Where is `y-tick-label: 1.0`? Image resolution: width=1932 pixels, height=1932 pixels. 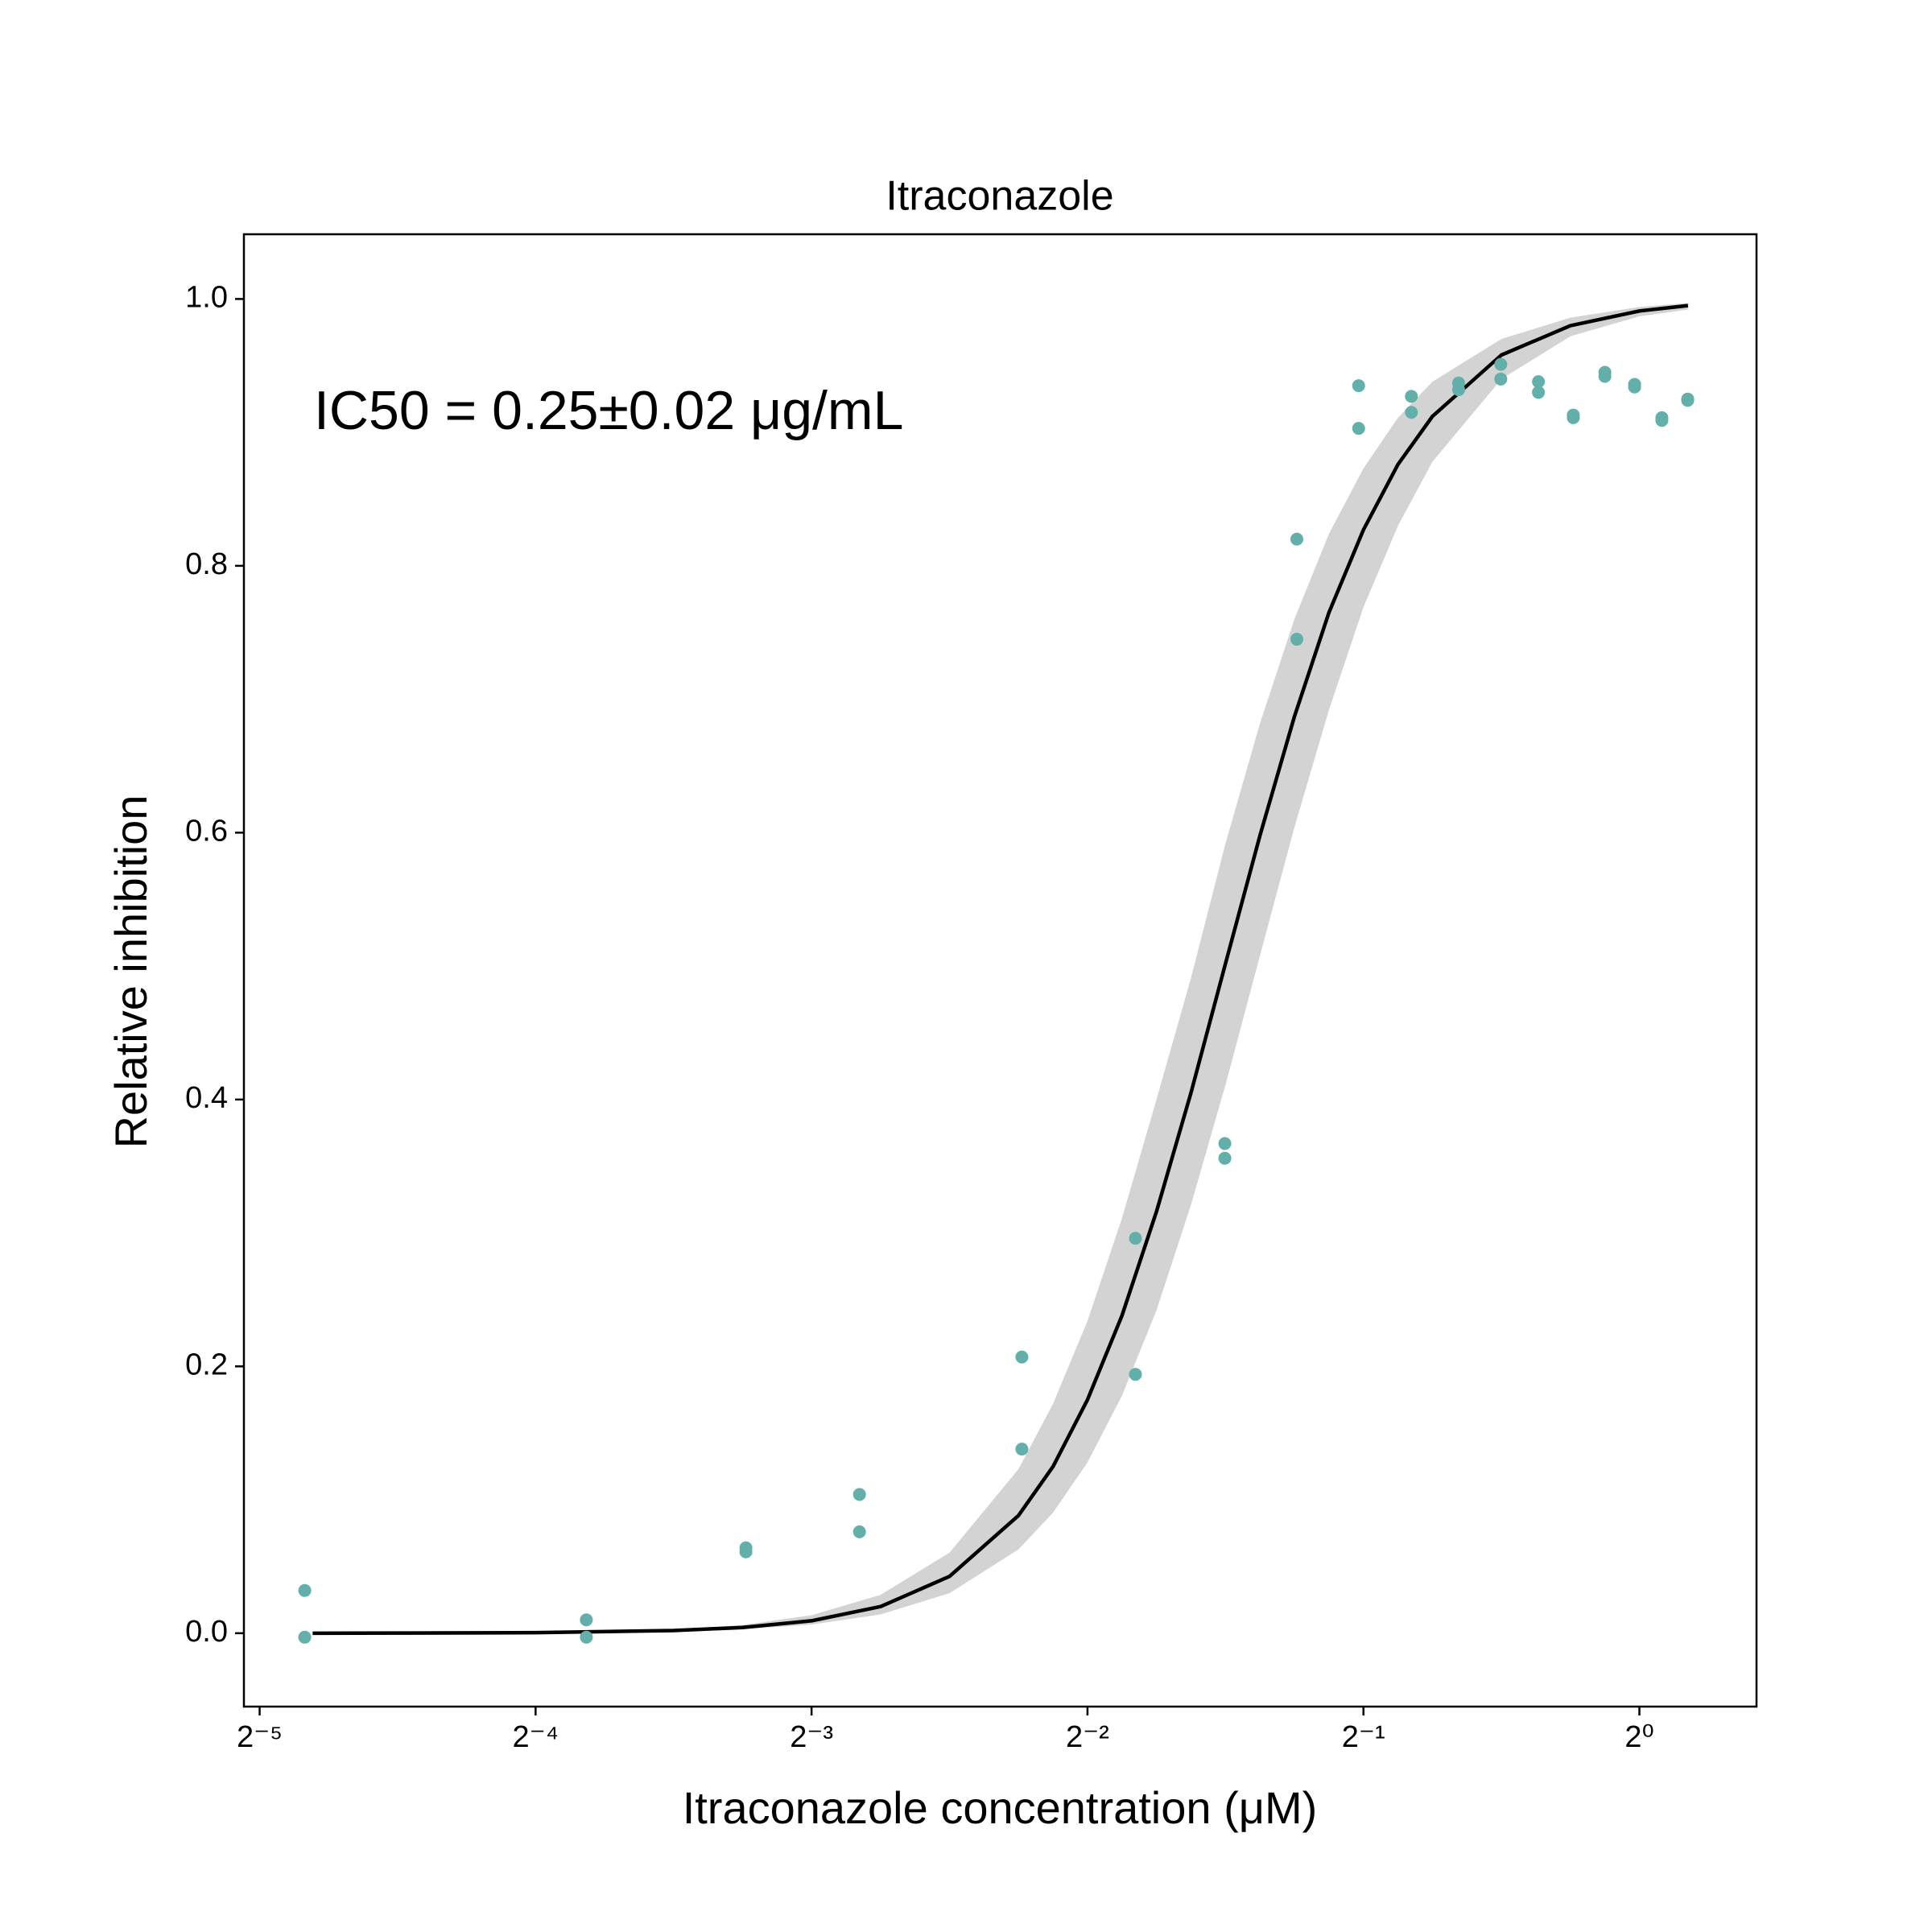 y-tick-label: 1.0 is located at coordinates (206, 297).